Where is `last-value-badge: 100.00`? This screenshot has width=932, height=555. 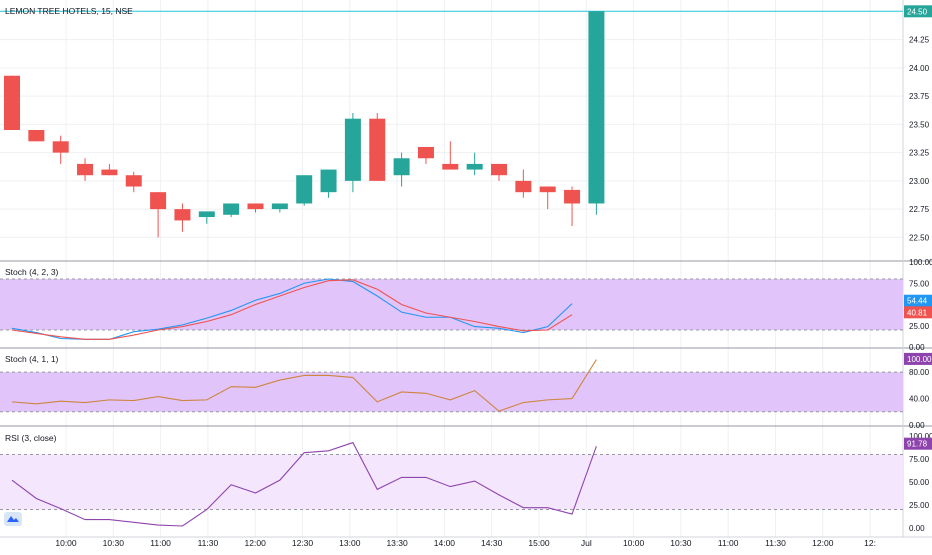
last-value-badge: 100.00 is located at coordinates (918, 358).